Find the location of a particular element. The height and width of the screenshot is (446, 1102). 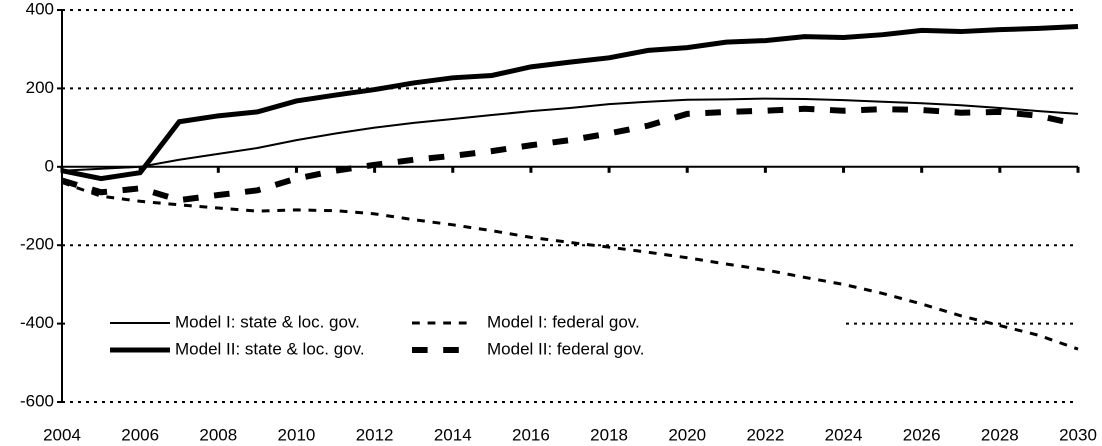

x-tick-label: 2004 is located at coordinates (62, 434).